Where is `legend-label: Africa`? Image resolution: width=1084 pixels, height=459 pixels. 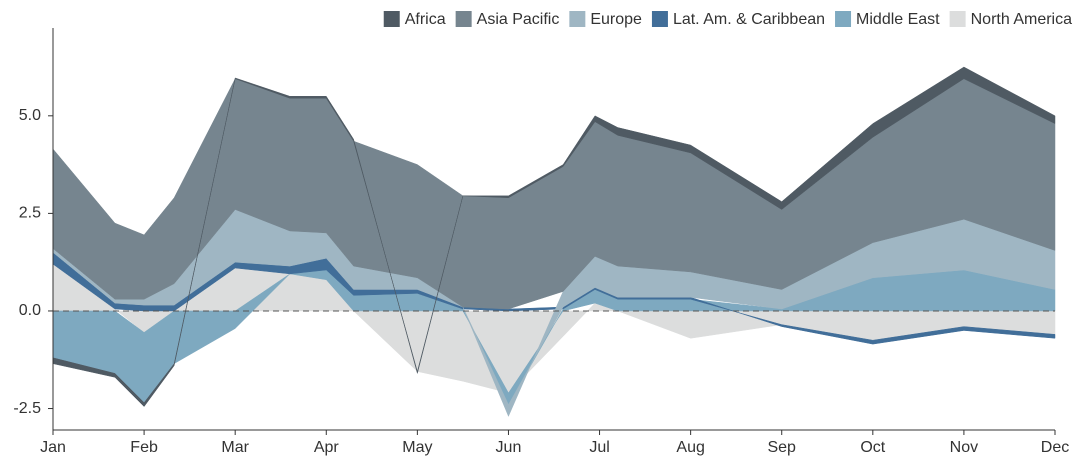
legend-label: Africa is located at coordinates (425, 19).